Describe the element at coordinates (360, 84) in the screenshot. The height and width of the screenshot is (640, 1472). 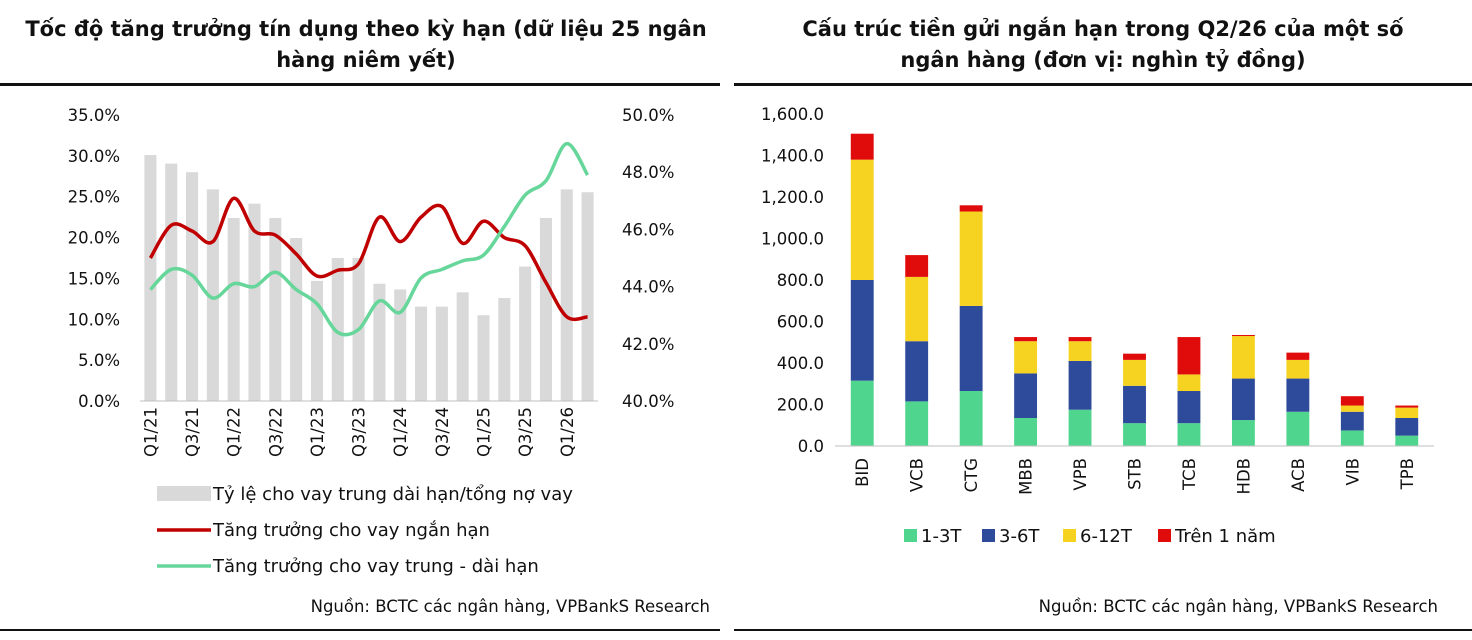
I see `left-top-rule` at that location.